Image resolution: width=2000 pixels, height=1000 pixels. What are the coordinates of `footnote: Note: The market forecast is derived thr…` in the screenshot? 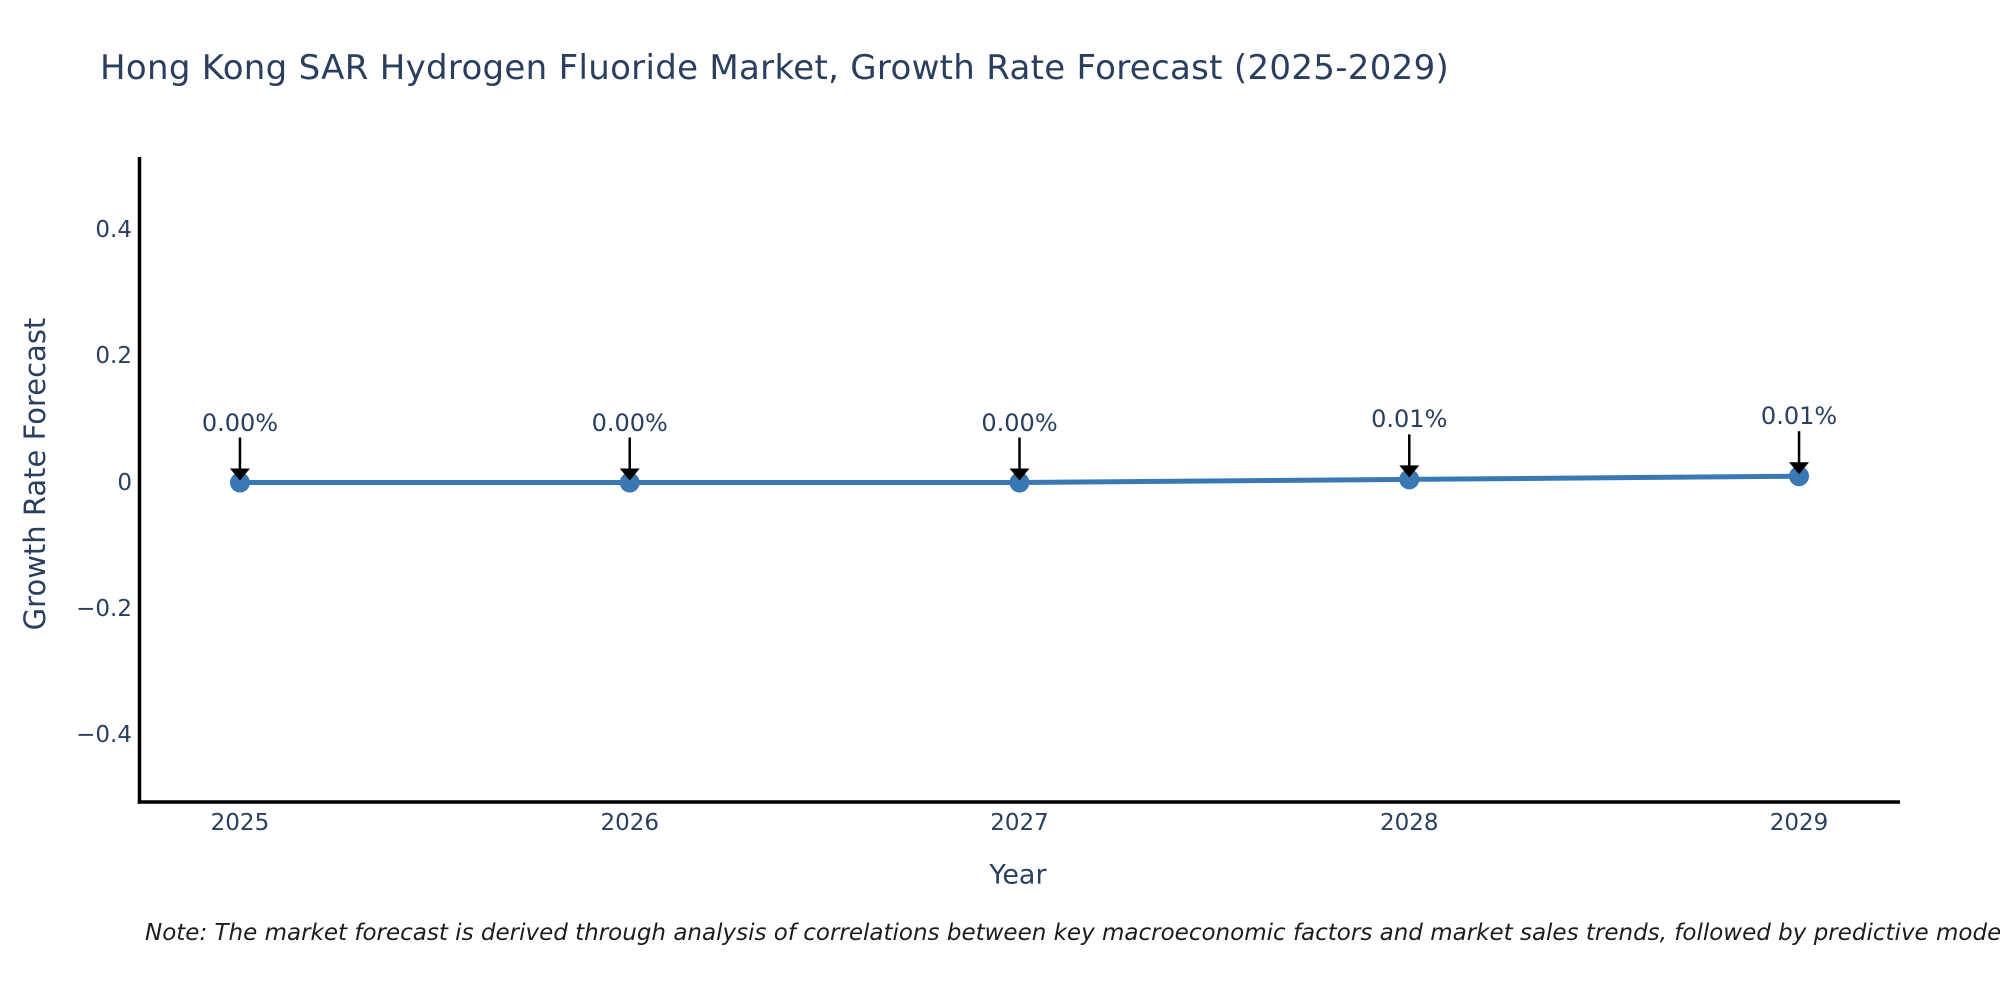 It's located at (1072, 933).